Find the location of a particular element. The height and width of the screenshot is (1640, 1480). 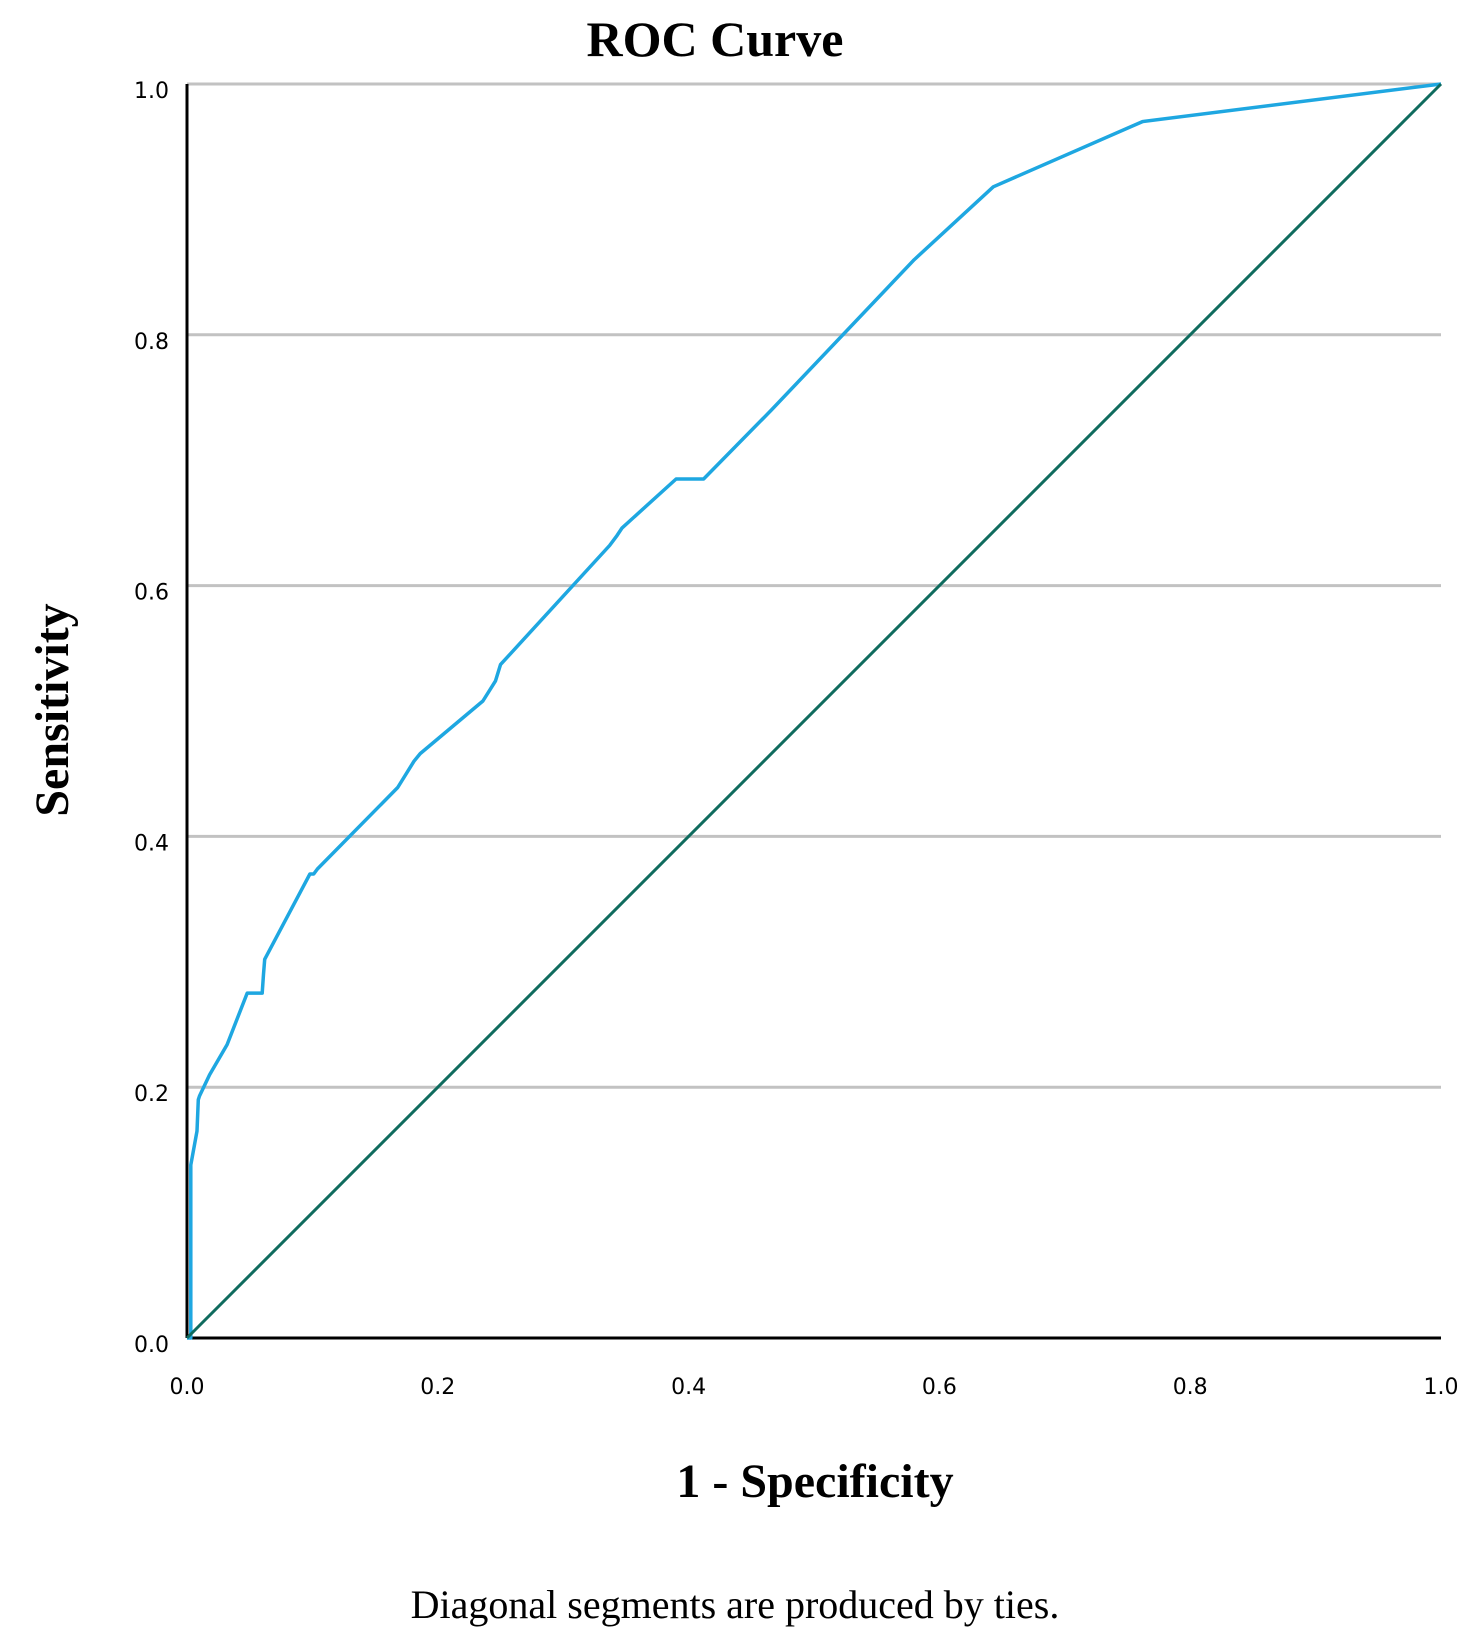

y-tick-label: 0.4 is located at coordinates (151, 843).